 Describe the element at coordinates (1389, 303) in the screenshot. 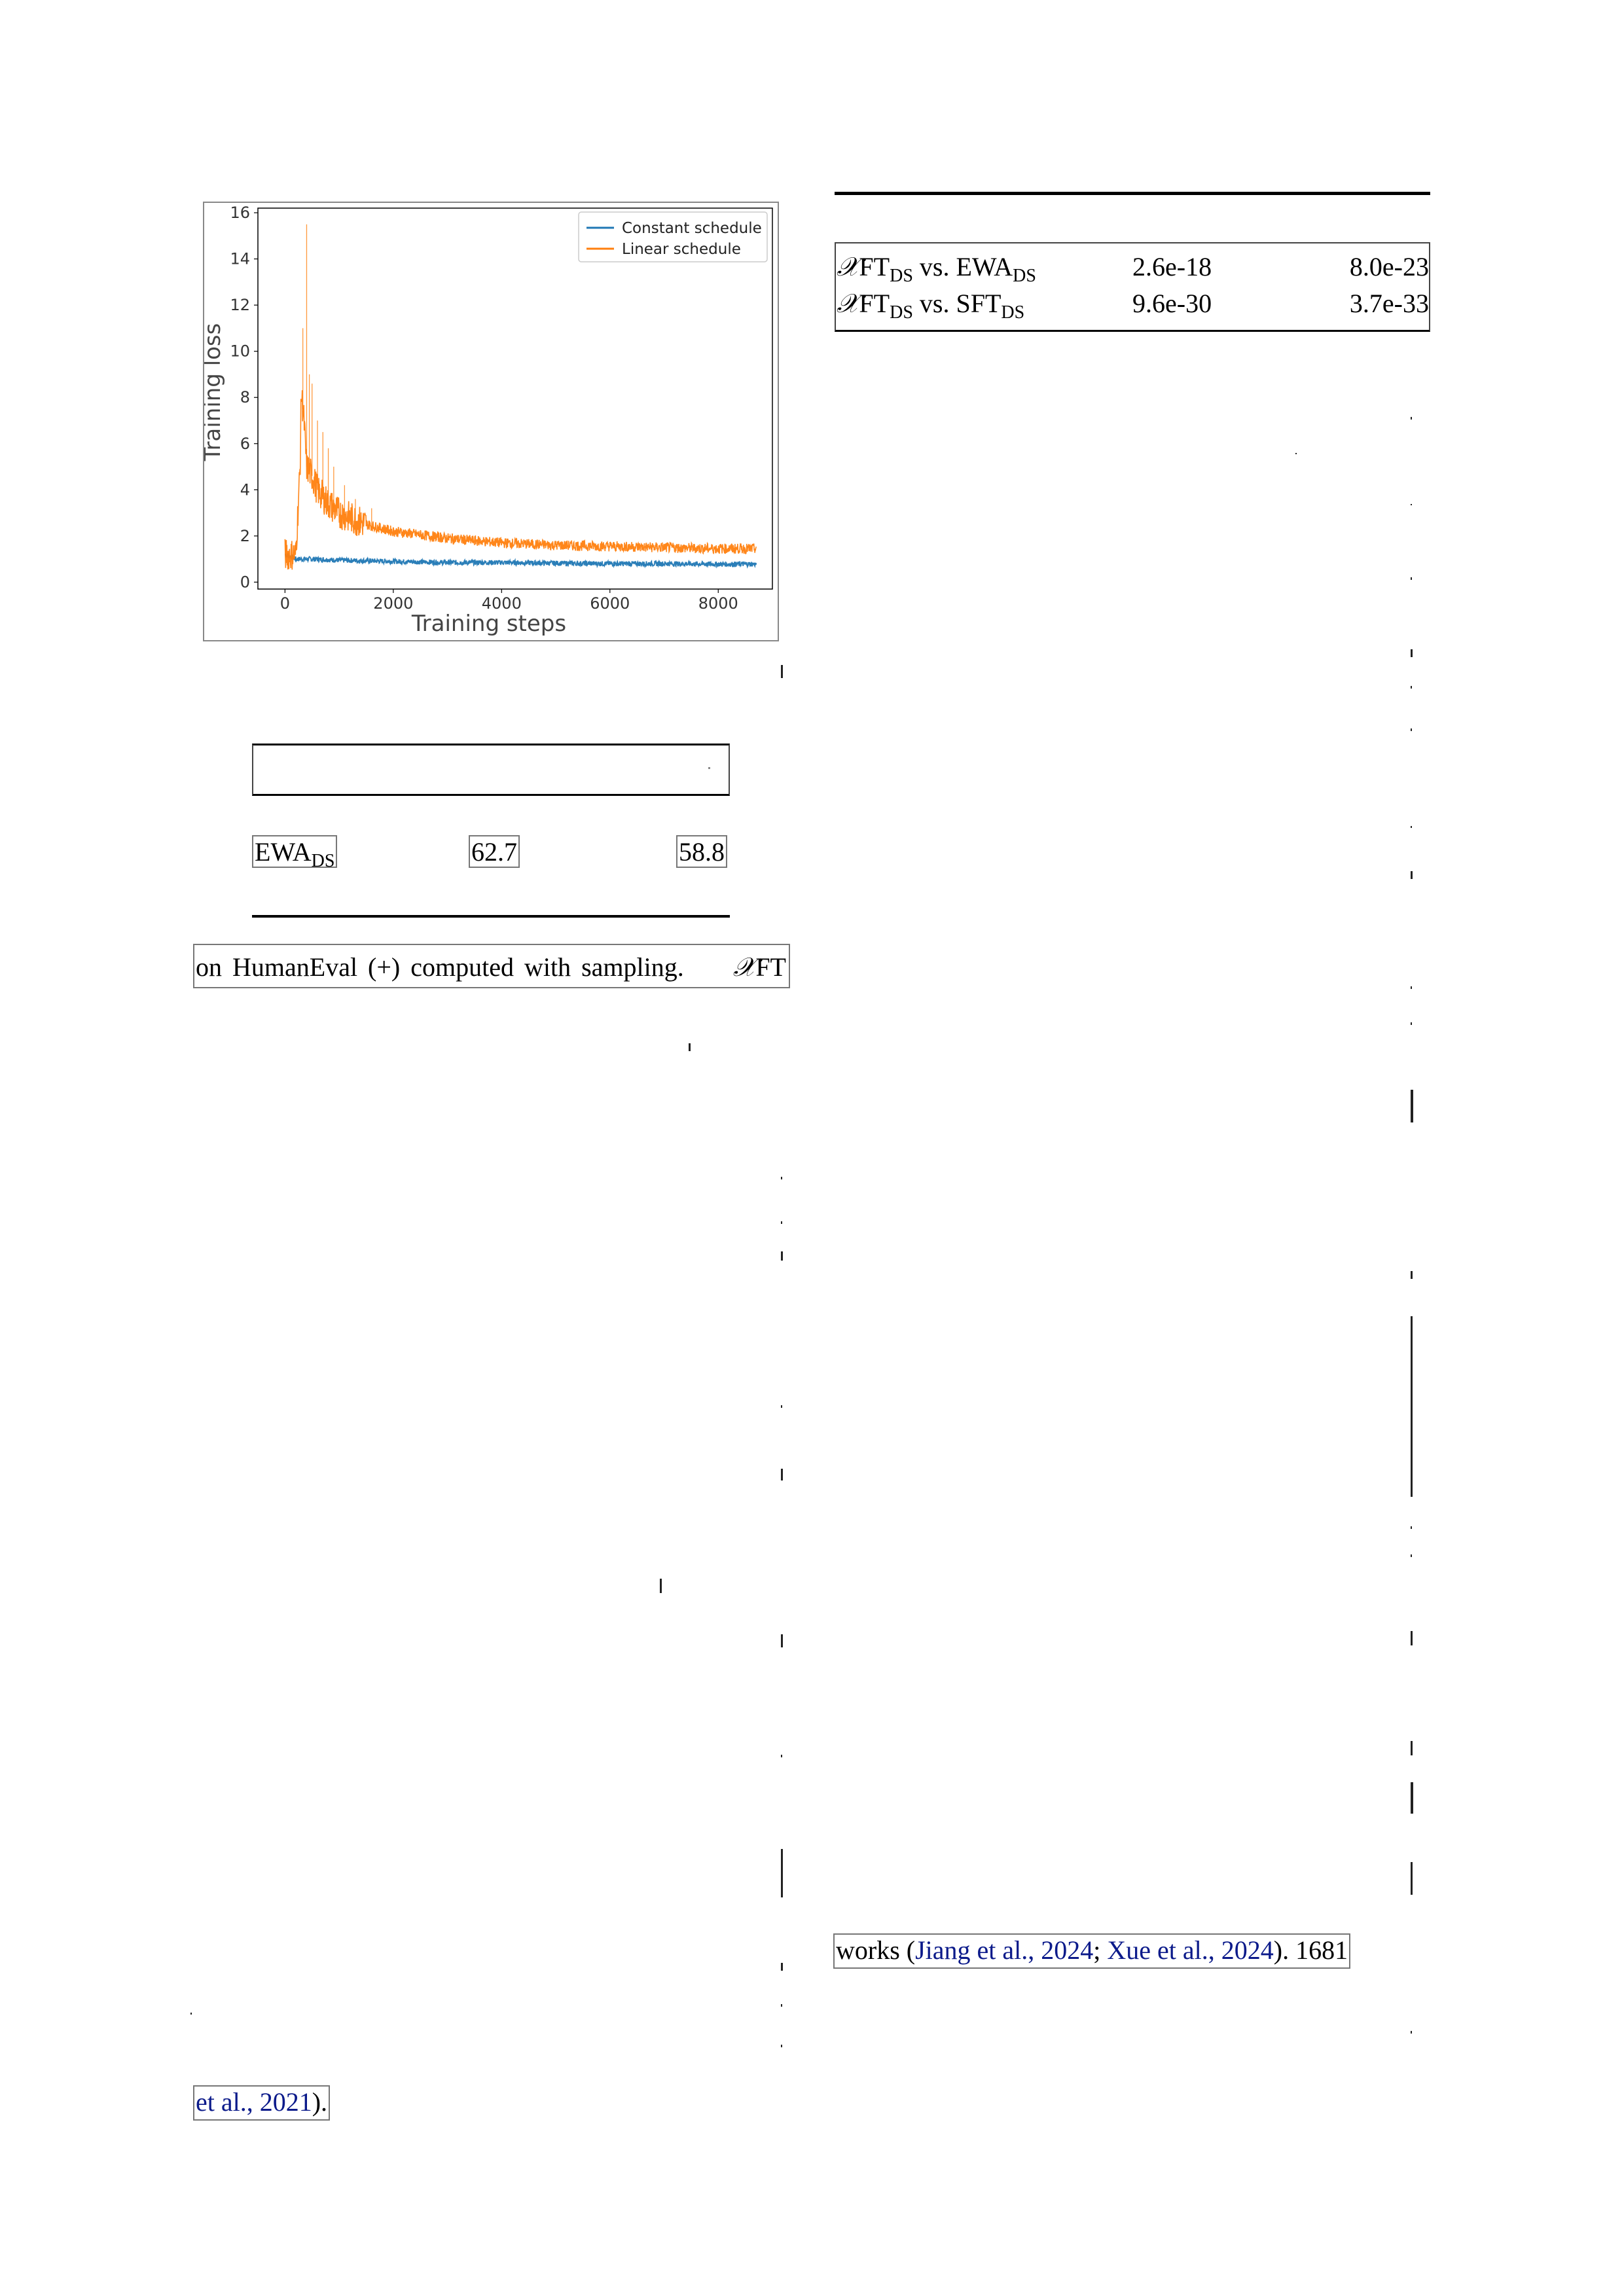

I see `p-value-2: 3.7e-33` at that location.